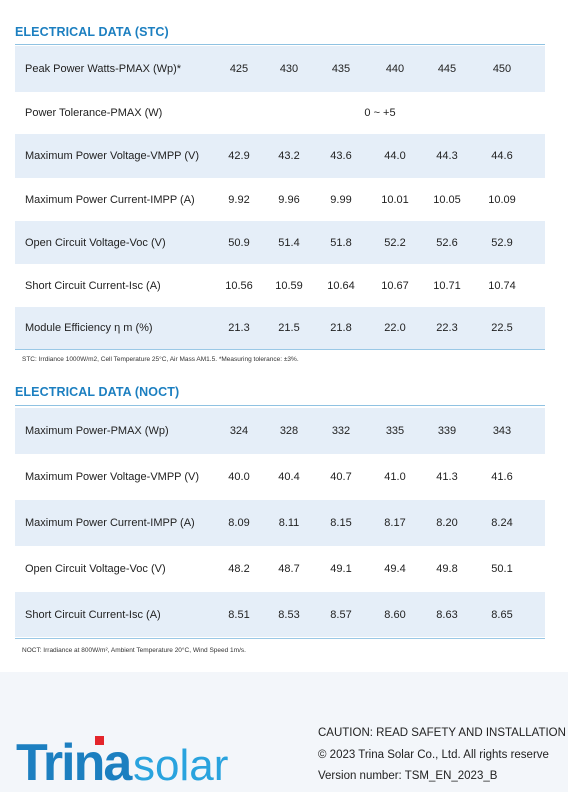 The width and height of the screenshot is (568, 792). What do you see at coordinates (395, 523) in the screenshot?
I see `value-cell: 8.17` at bounding box center [395, 523].